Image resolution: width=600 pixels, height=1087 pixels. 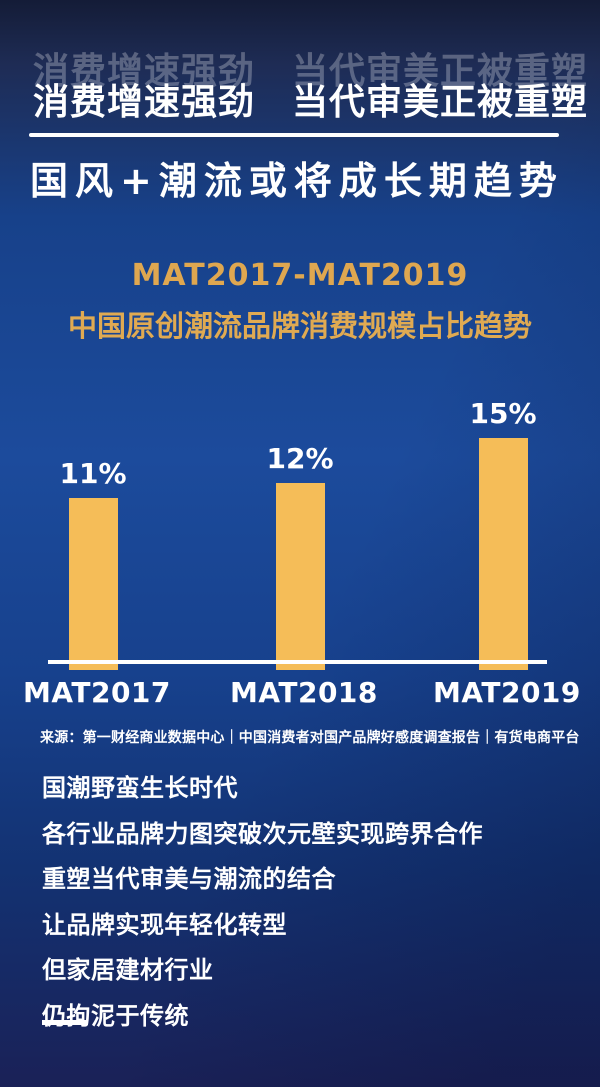 What do you see at coordinates (93, 584) in the screenshot?
I see `bar-mat2017` at bounding box center [93, 584].